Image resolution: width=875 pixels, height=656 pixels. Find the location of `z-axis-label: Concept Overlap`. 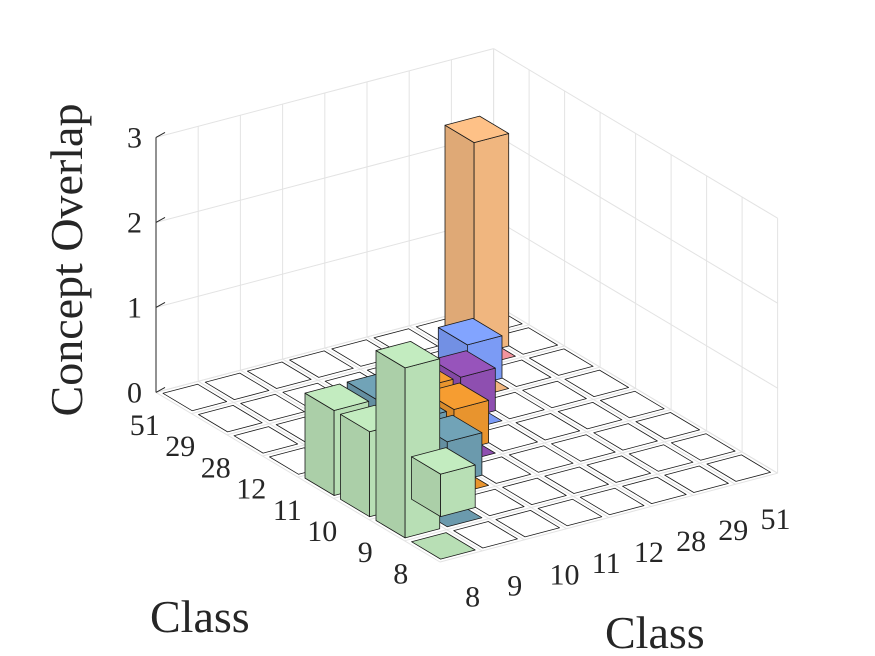

z-axis-label: Concept Overlap is located at coordinates (66, 260).